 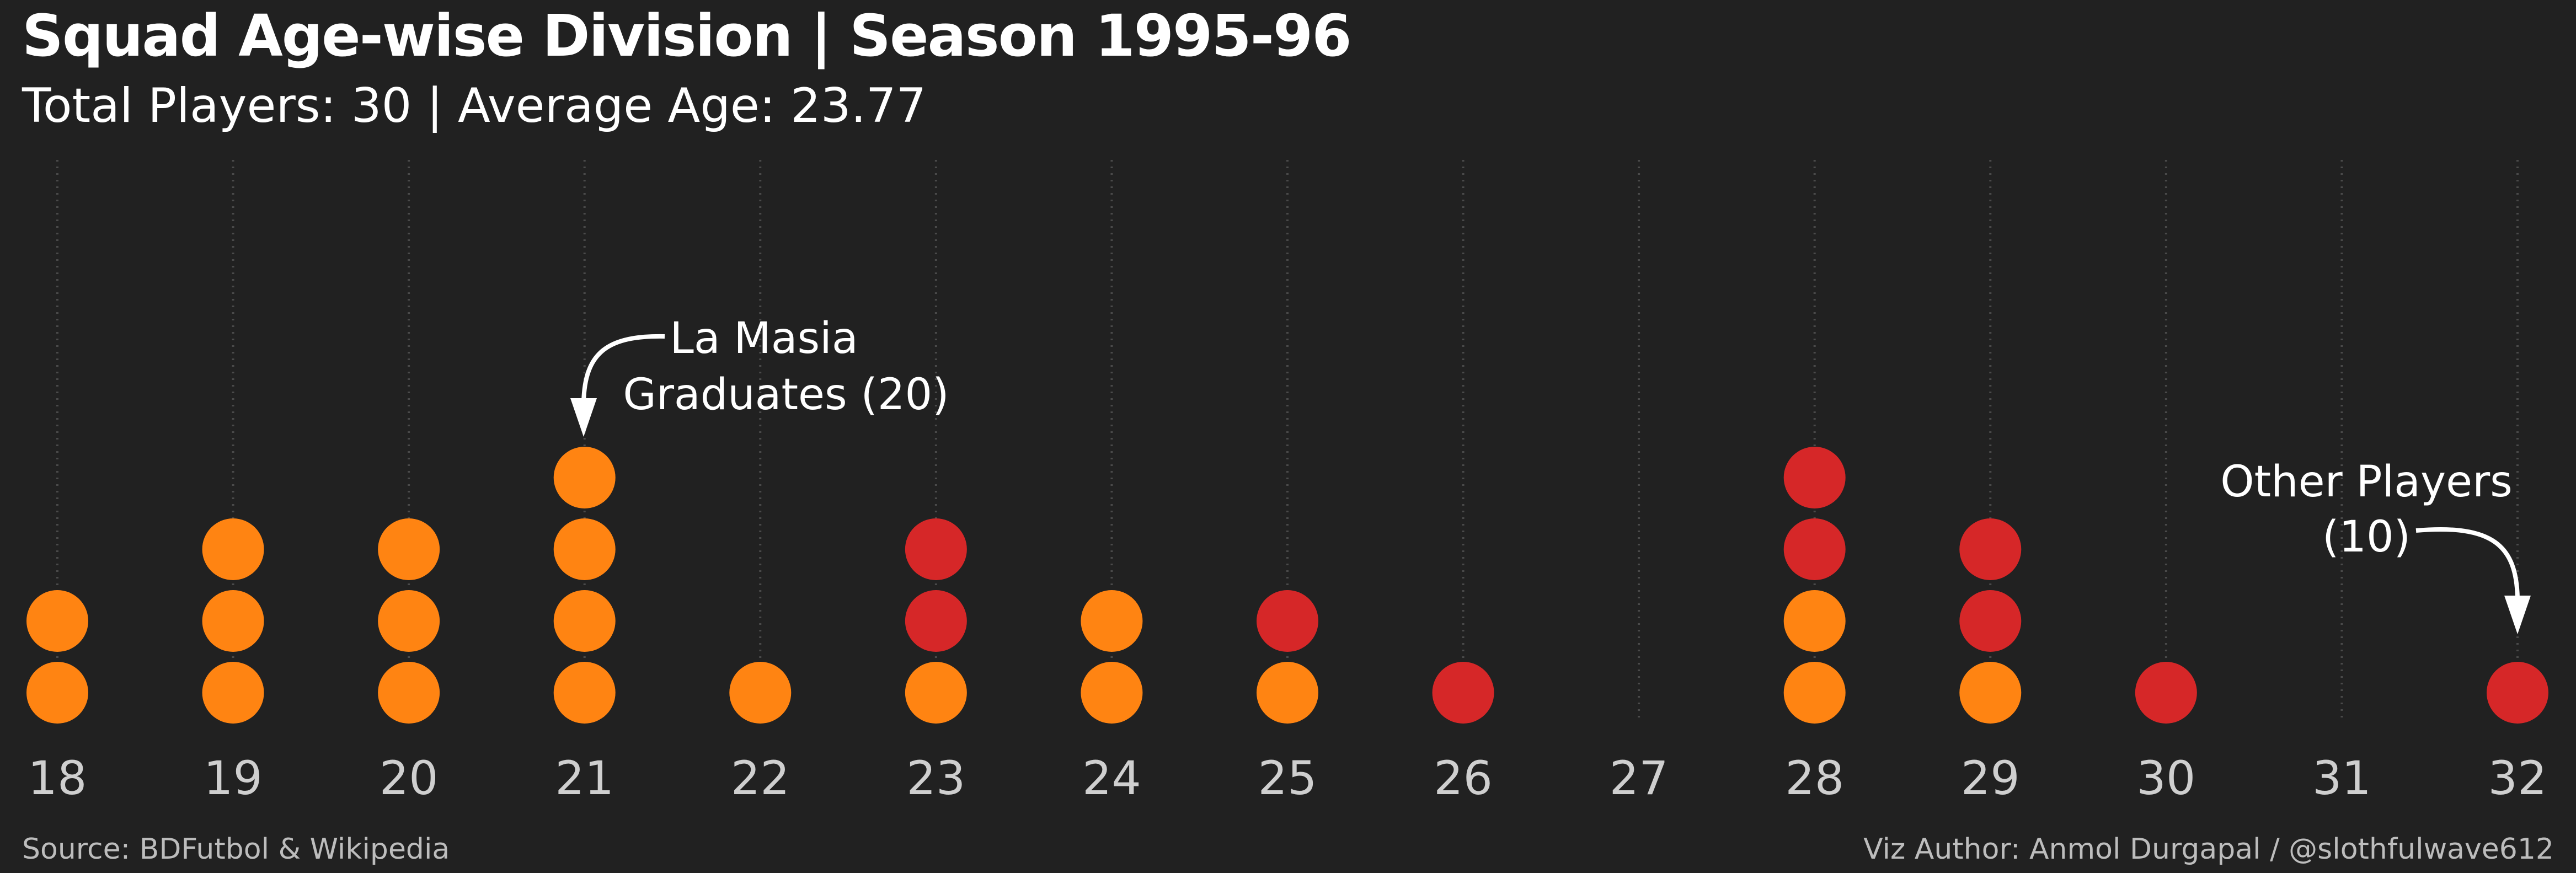 I want to click on x-tick-label-32: 32, so click(x=2517, y=778).